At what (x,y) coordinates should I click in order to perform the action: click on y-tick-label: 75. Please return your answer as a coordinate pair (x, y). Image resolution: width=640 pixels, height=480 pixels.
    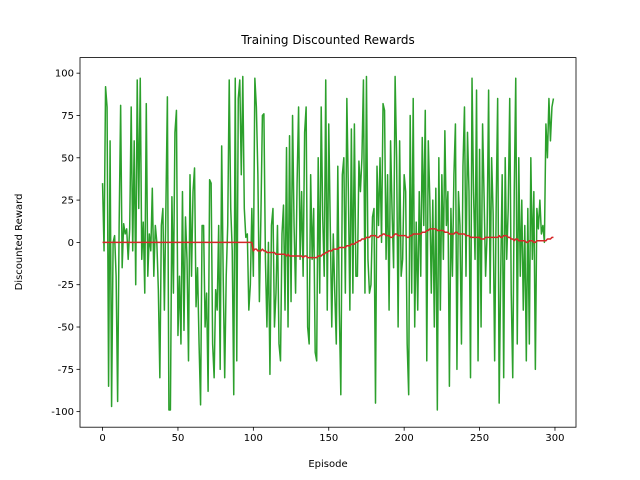
    Looking at the image, I should click on (67, 116).